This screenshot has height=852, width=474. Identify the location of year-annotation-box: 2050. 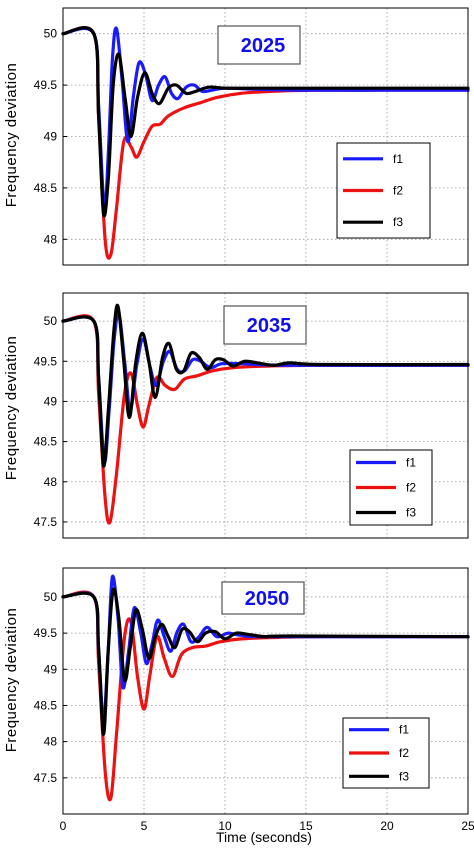
(263, 598).